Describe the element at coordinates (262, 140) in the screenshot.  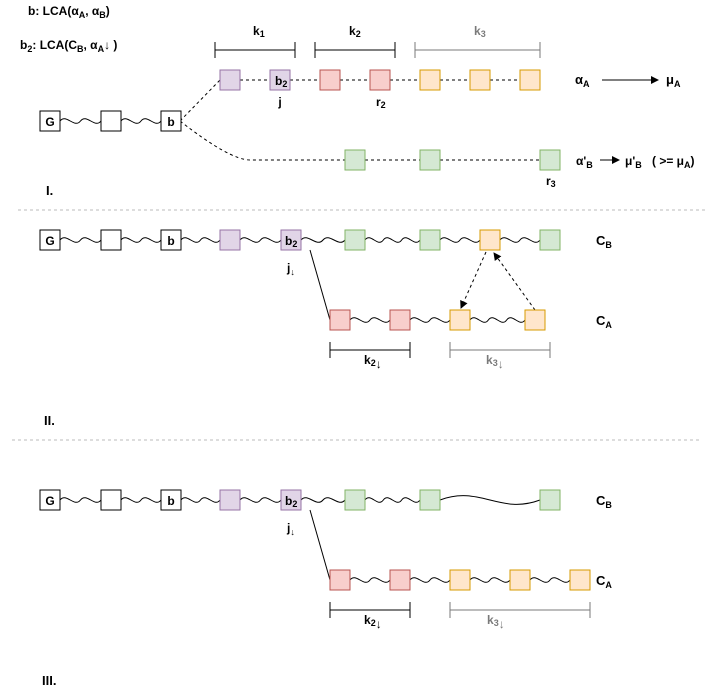
I see `fork-branch-b` at that location.